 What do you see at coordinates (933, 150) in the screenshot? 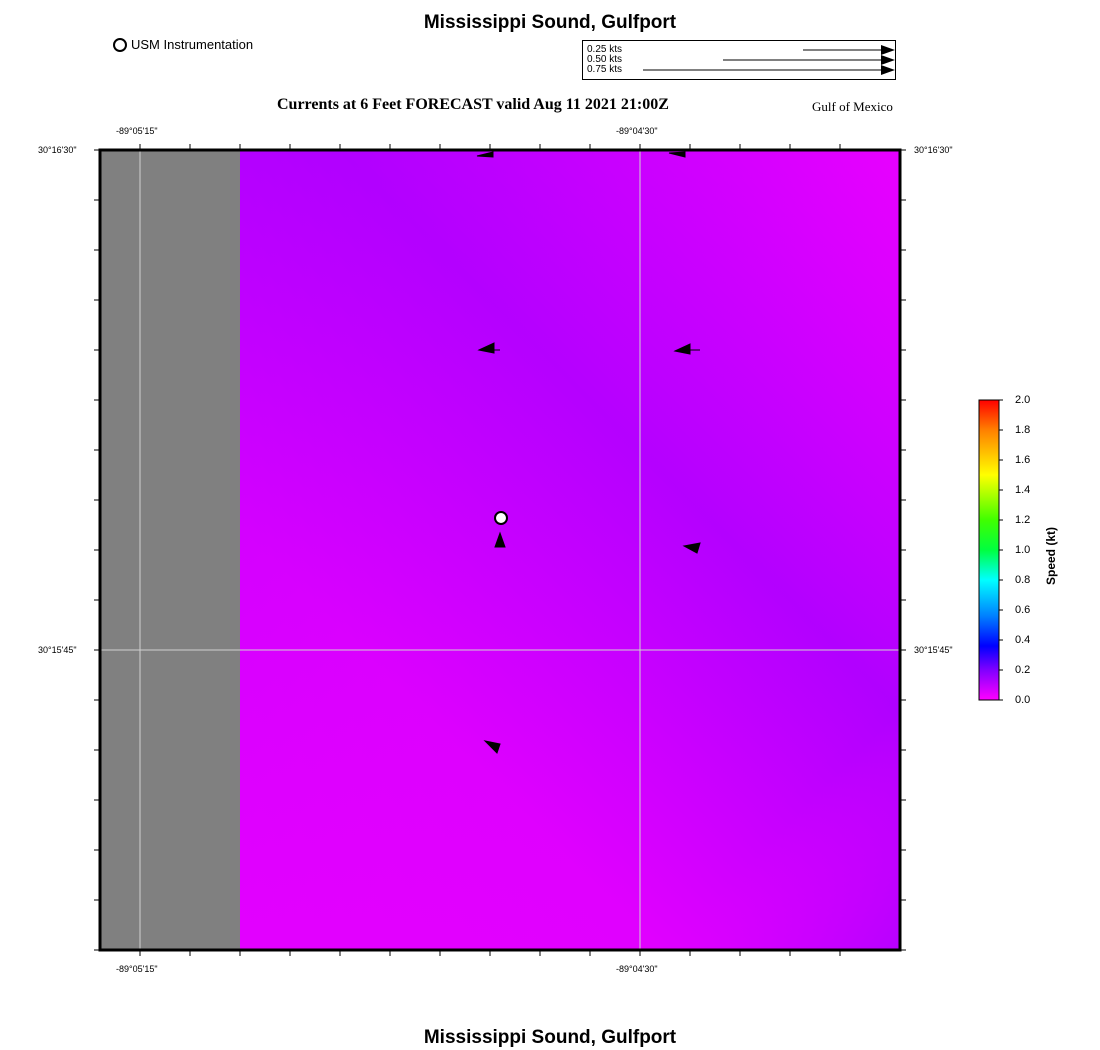
I see `lat-tick-right-1: 30°16'30"` at bounding box center [933, 150].